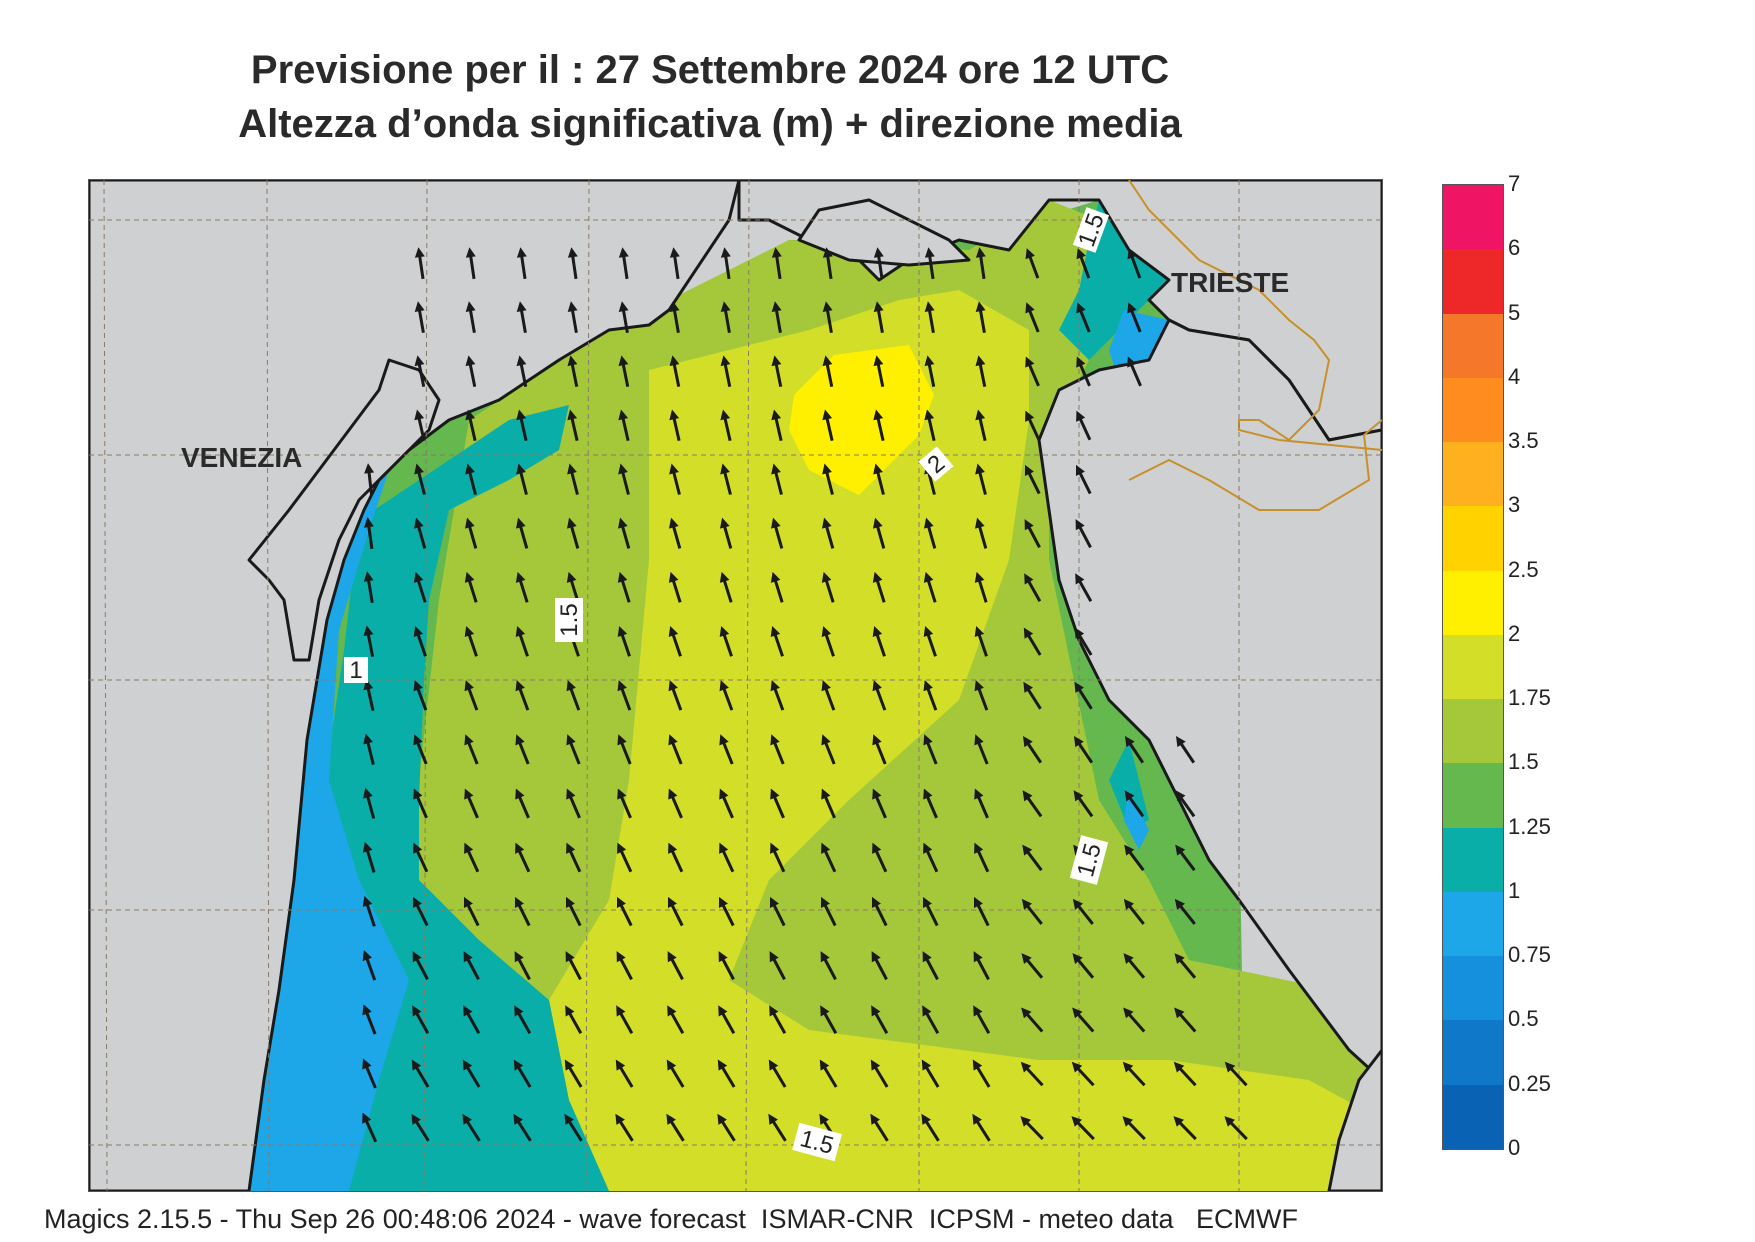 This screenshot has width=1755, height=1242. What do you see at coordinates (1473, 667) in the screenshot?
I see `colorbar` at bounding box center [1473, 667].